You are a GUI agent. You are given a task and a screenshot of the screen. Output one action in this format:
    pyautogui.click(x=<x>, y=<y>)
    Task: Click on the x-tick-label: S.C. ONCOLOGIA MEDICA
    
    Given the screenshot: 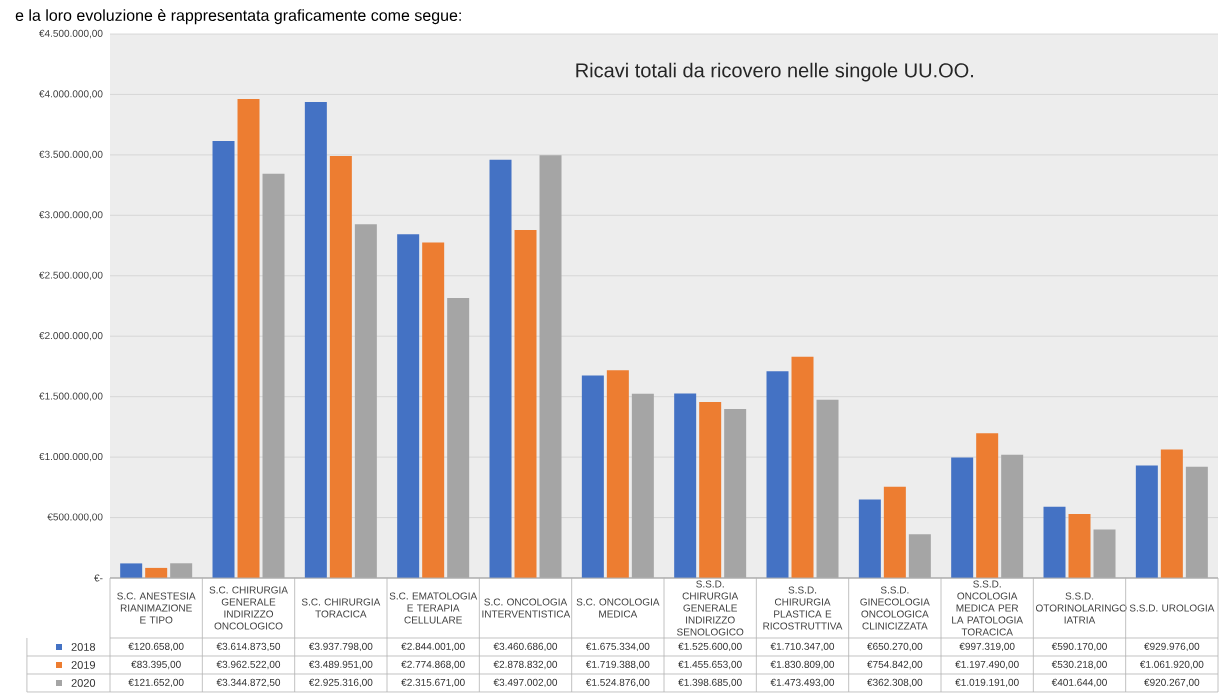 What is the action you would take?
    pyautogui.click(x=618, y=608)
    